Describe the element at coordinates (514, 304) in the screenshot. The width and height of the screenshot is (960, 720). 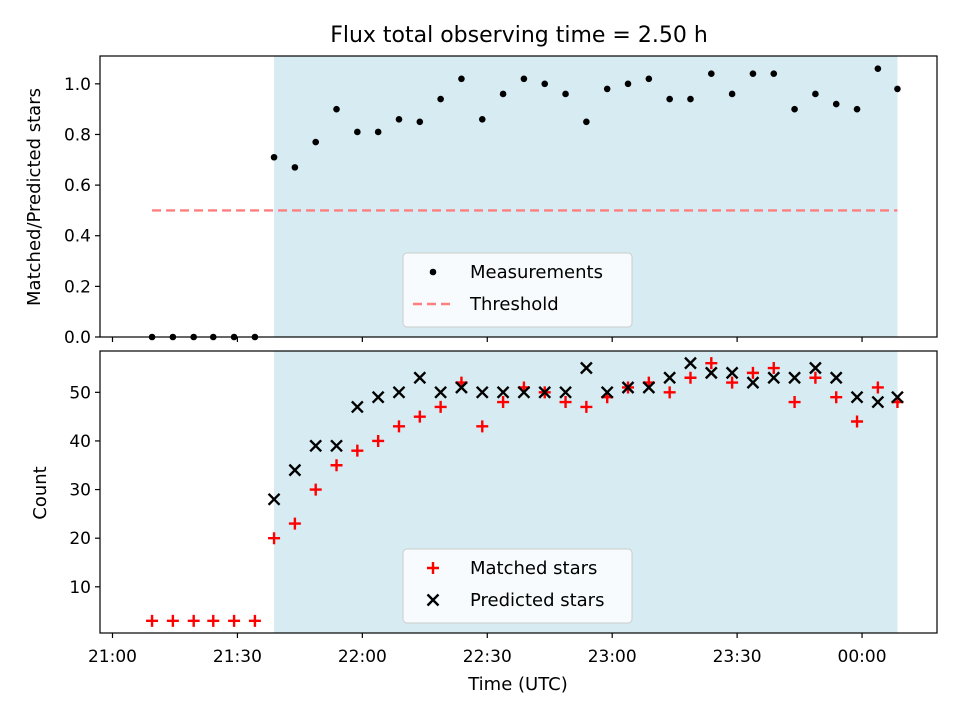
I see `legend-label: Threshold` at that location.